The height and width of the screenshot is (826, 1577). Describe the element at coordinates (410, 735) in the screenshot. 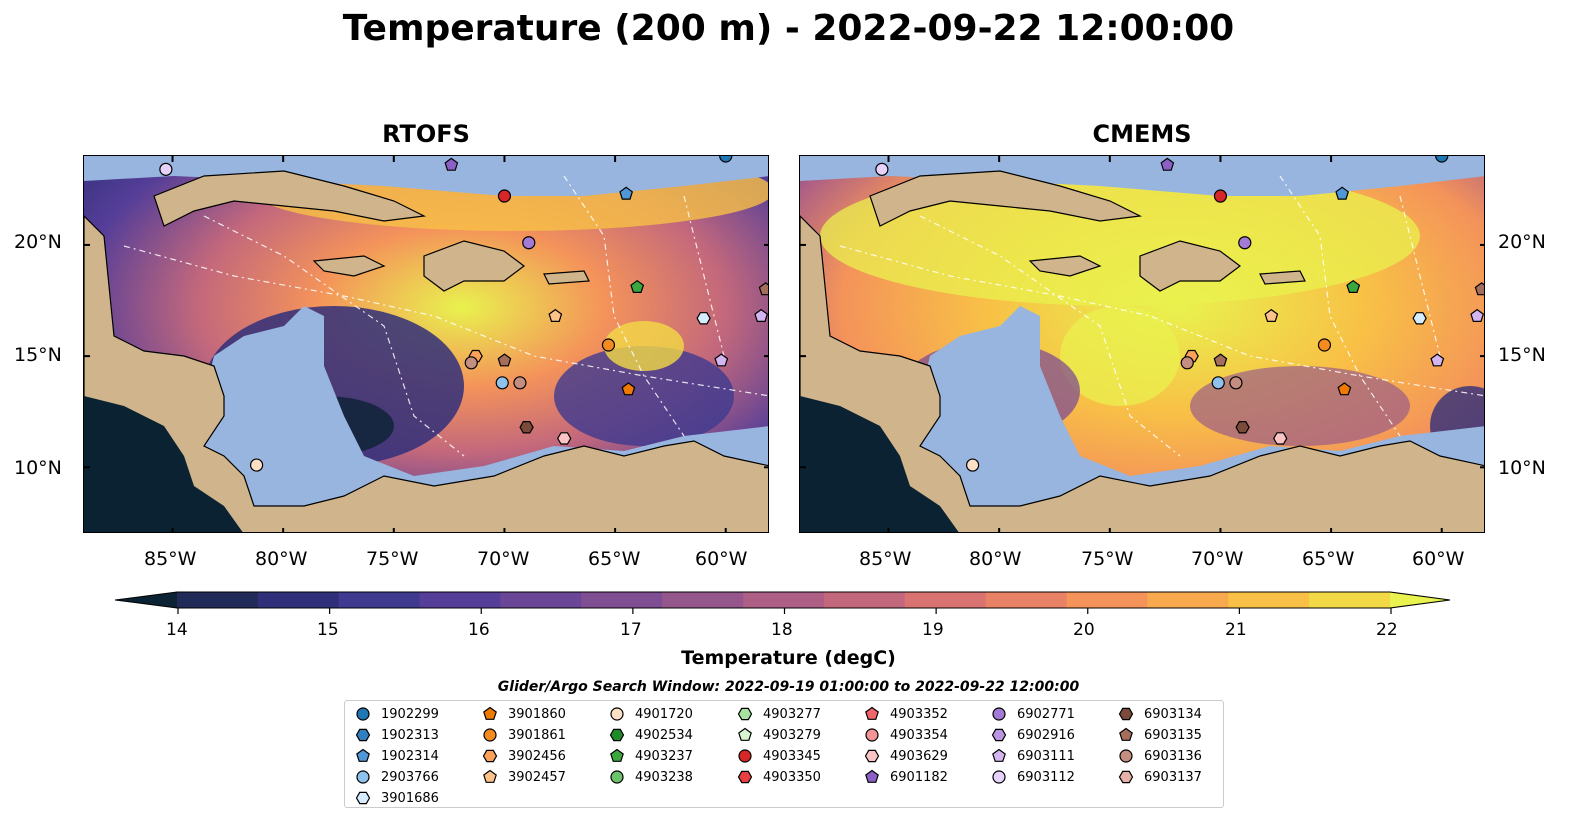

I see `legend-label: 1902313` at that location.